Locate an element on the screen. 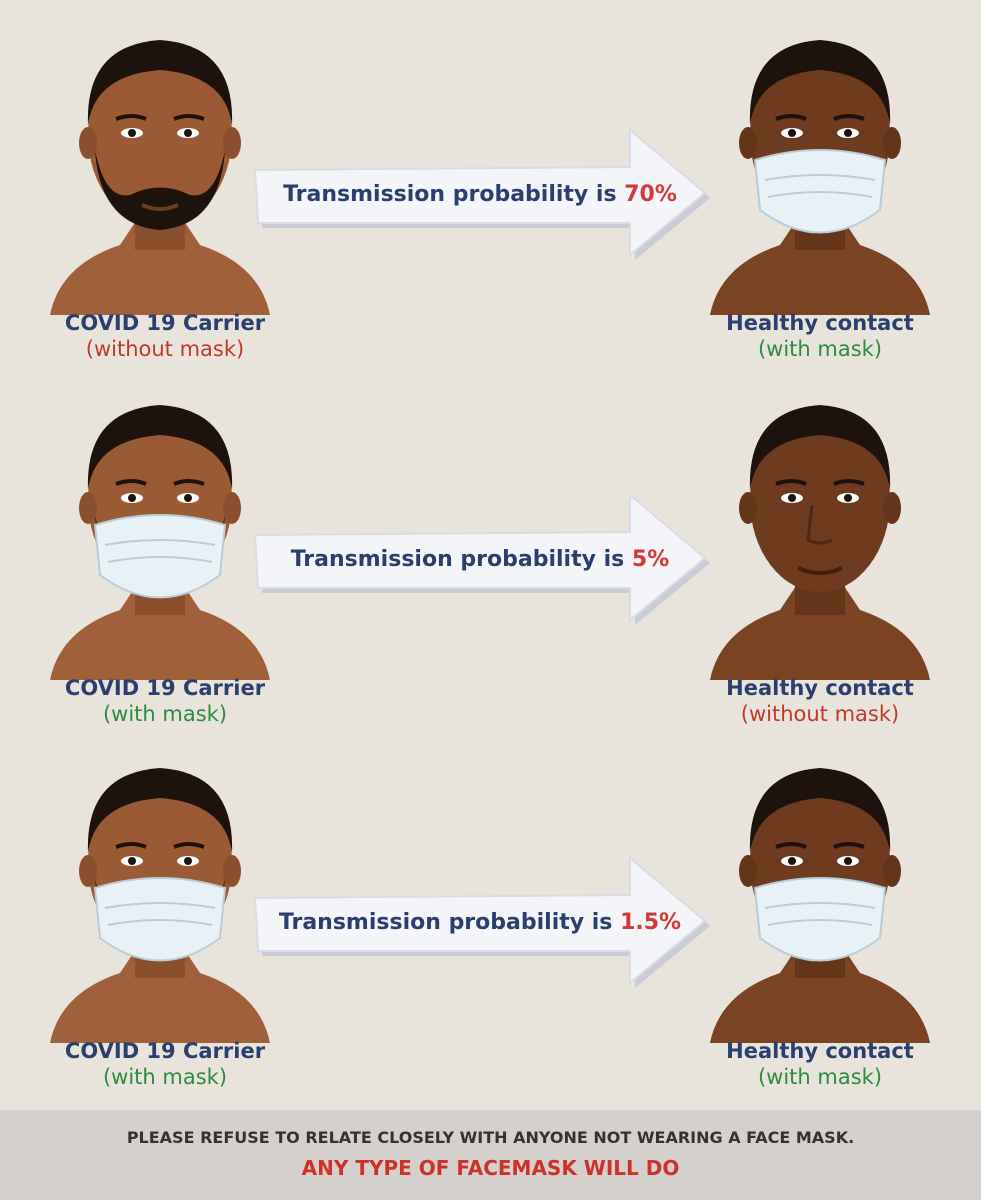 This screenshot has height=1200, width=981. transmission-text: Transmission probability is 70% is located at coordinates (480, 194).